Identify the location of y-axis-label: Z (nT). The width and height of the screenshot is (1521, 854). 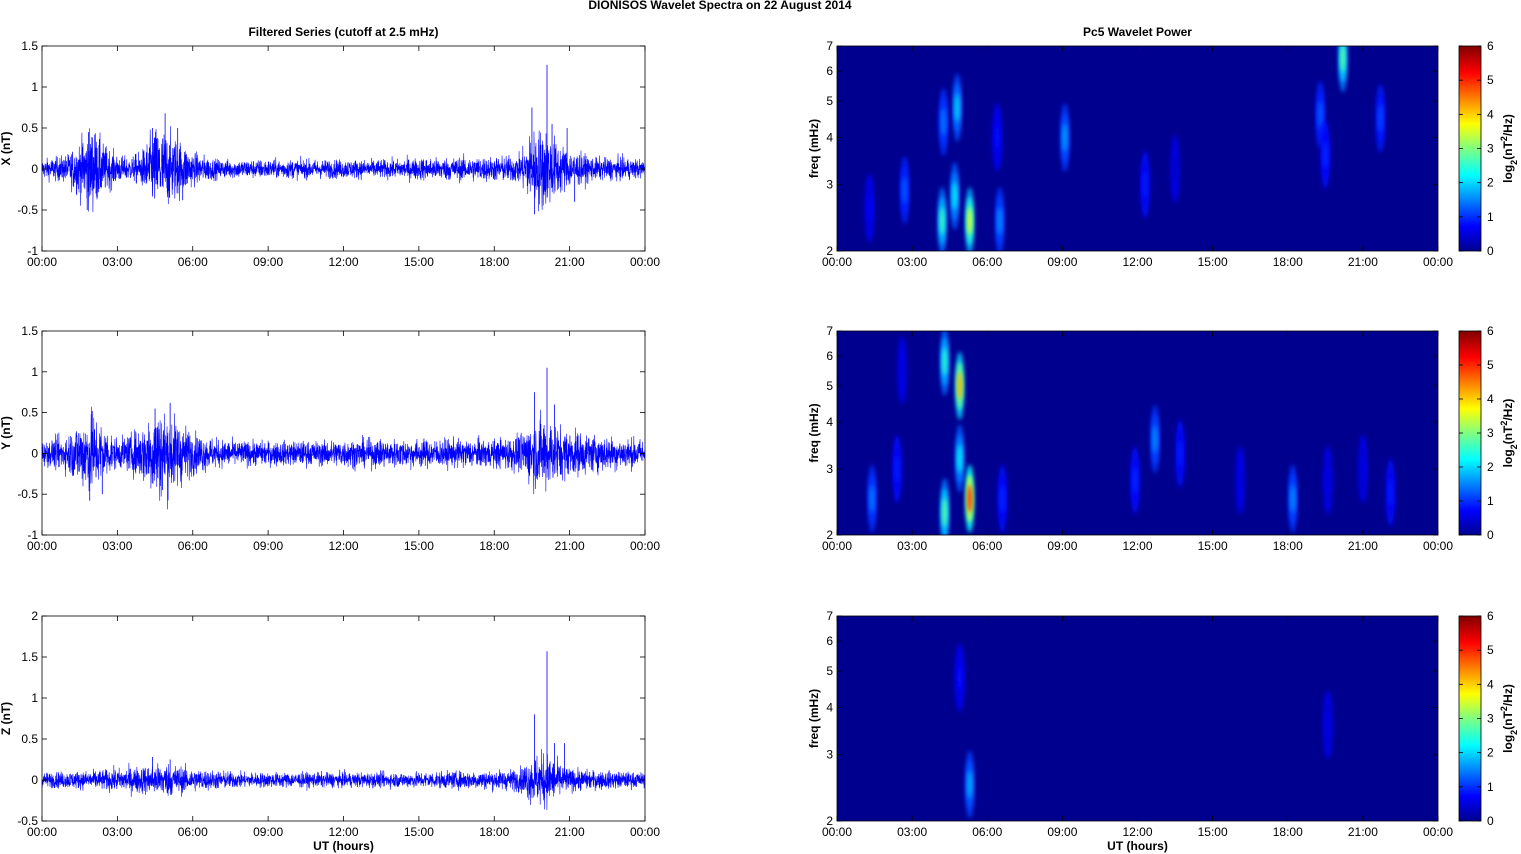
(6, 718).